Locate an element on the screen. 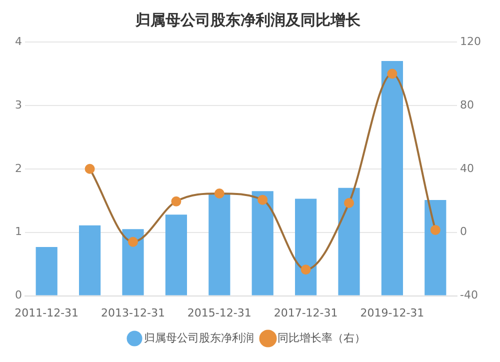 This screenshot has height=362, width=500. x-tick-label: 2013-12-31 is located at coordinates (133, 313).